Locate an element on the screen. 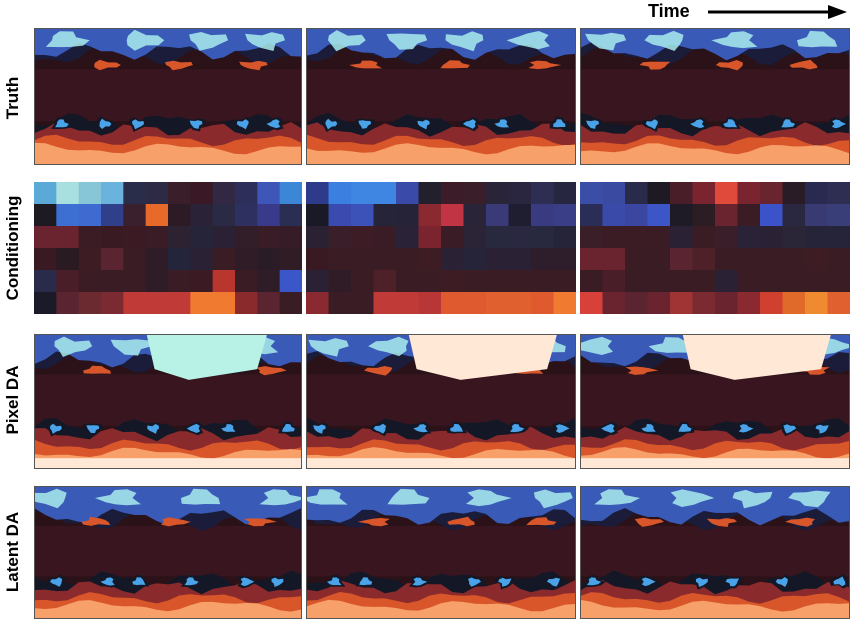 The image size is (856, 627). field-map-truth is located at coordinates (441, 96).